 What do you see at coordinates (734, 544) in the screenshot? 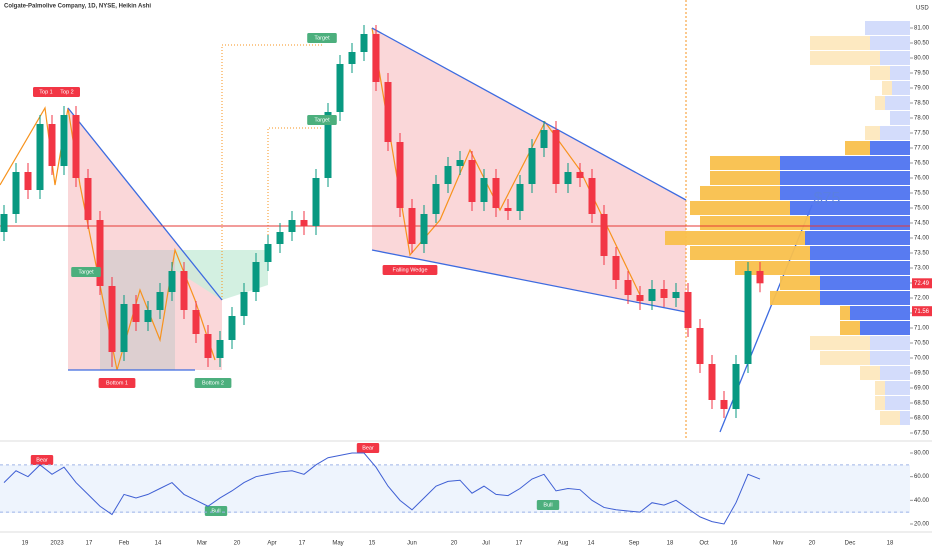
I see `x-tick-label: 16` at bounding box center [734, 544].